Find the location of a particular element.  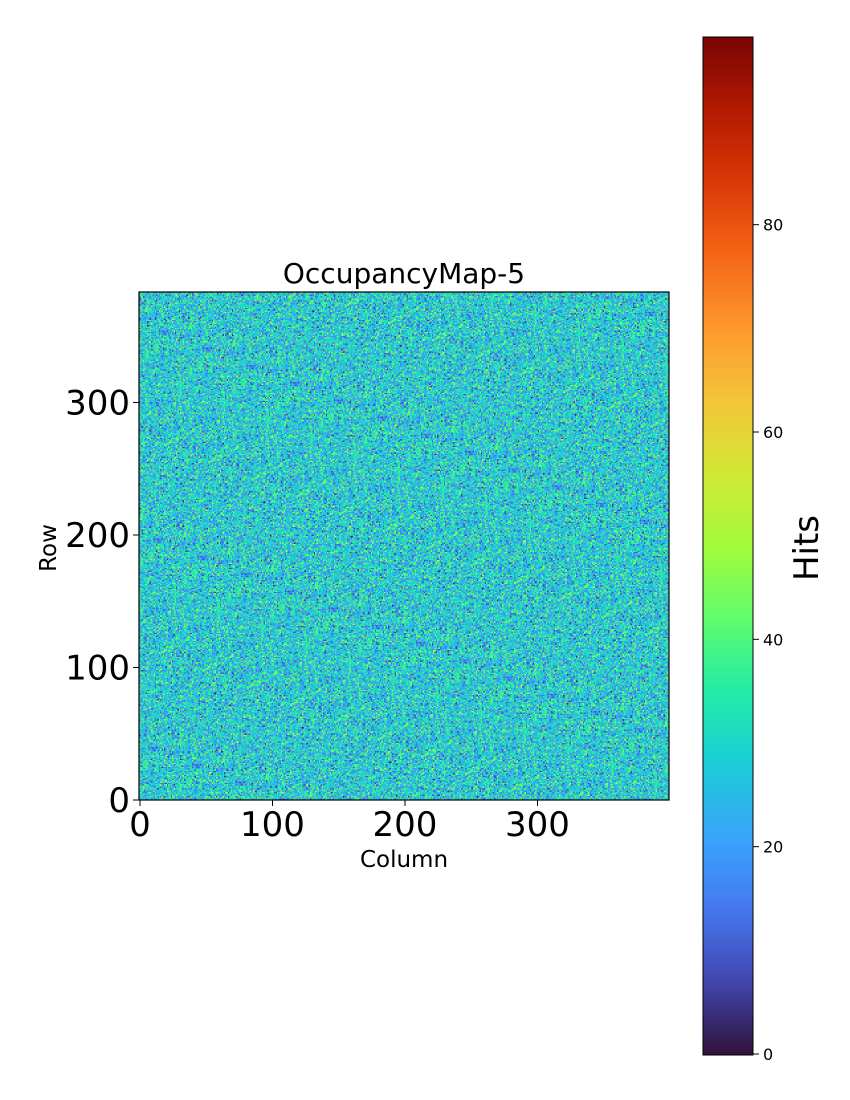

colorbar-tick-label: 80 is located at coordinates (773, 225).